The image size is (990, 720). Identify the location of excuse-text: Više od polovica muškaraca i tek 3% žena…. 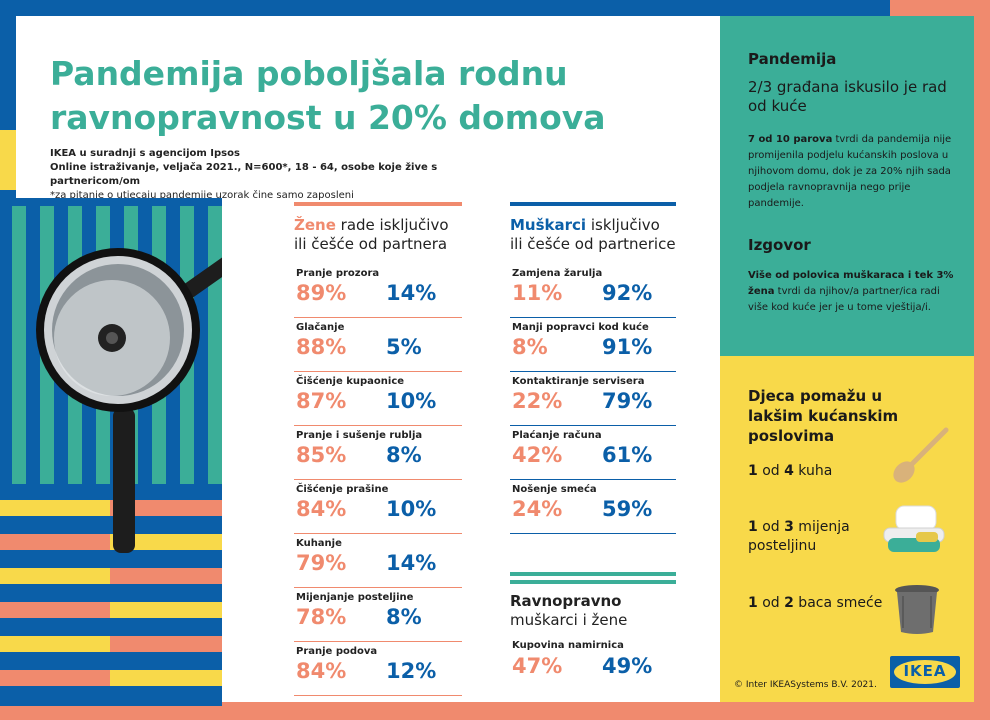
(853, 292).